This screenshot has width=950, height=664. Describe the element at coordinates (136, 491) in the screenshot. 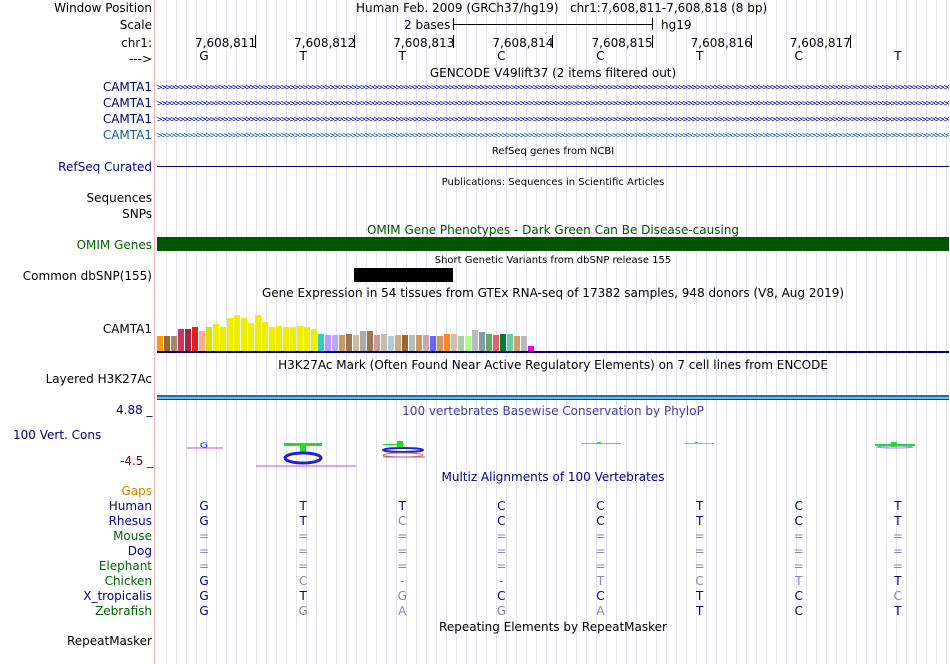

I see `gaps-label: Gaps` at that location.